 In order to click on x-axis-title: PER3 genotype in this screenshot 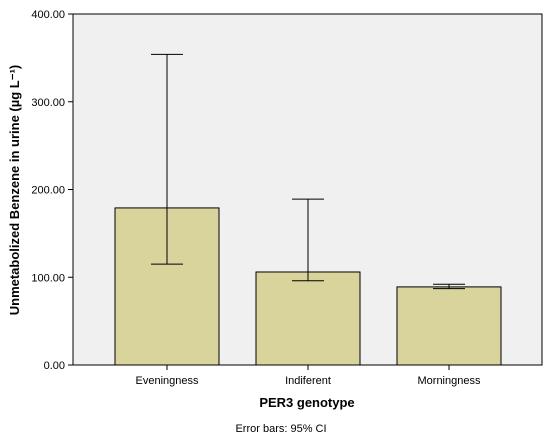, I will do `click(306, 402)`.